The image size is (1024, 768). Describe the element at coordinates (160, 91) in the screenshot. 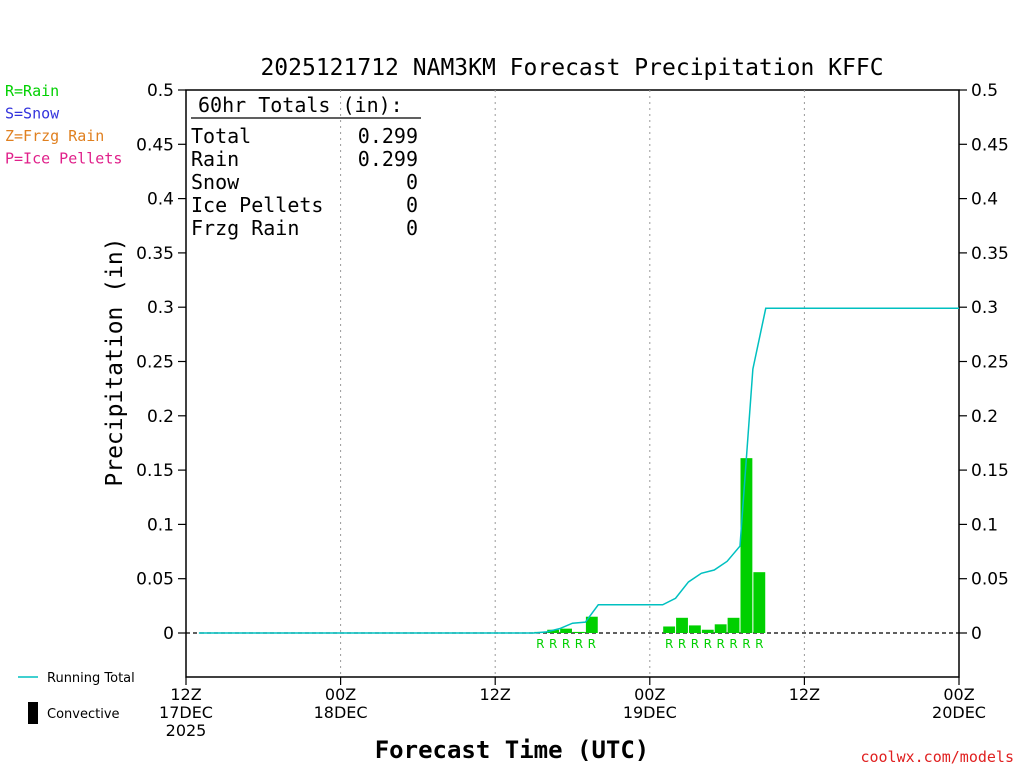

I see `y-tick-label: 0.5` at that location.